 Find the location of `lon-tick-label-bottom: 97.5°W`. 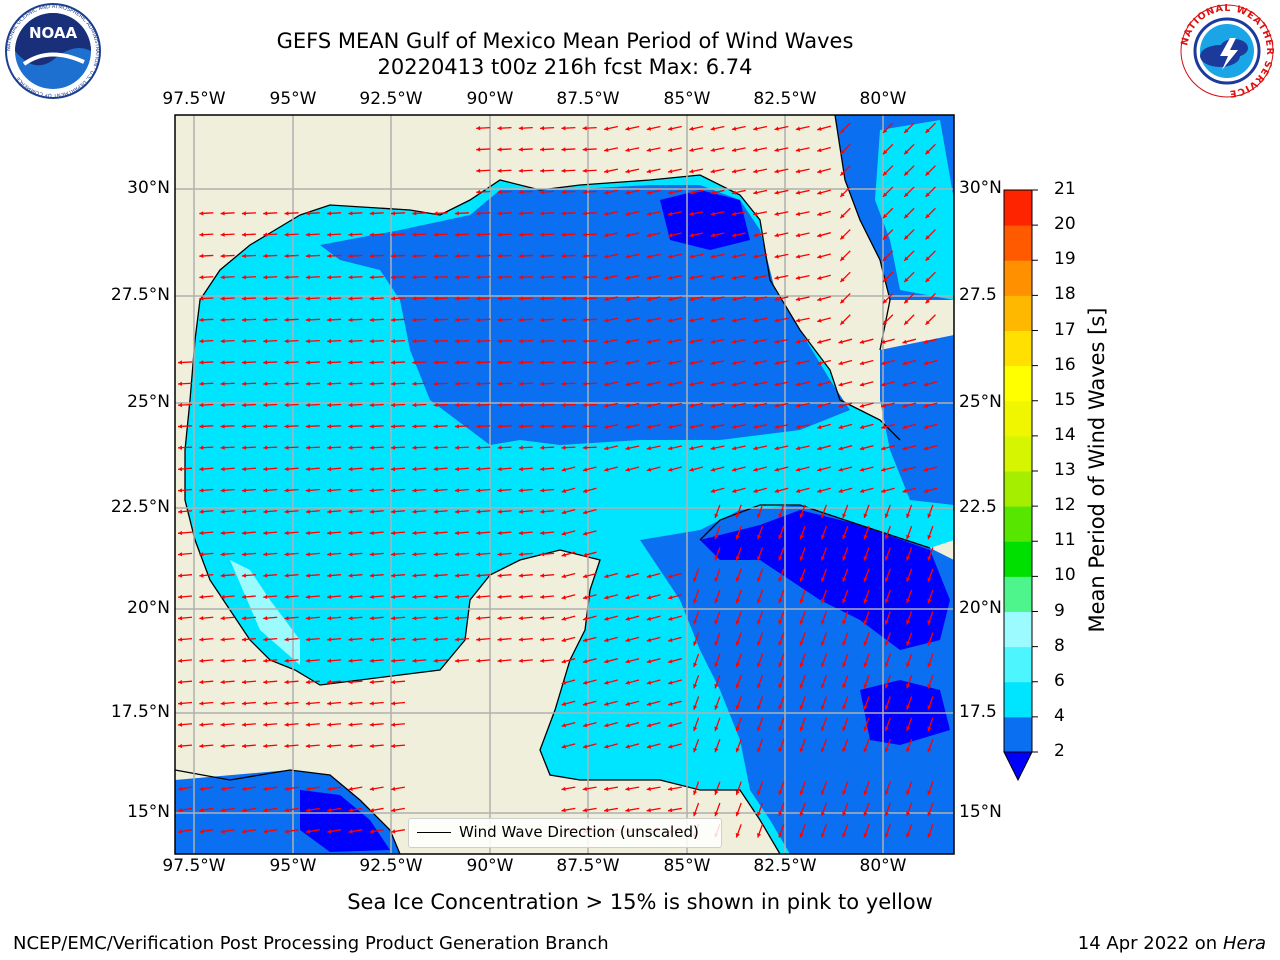

lon-tick-label-bottom: 97.5°W is located at coordinates (194, 866).